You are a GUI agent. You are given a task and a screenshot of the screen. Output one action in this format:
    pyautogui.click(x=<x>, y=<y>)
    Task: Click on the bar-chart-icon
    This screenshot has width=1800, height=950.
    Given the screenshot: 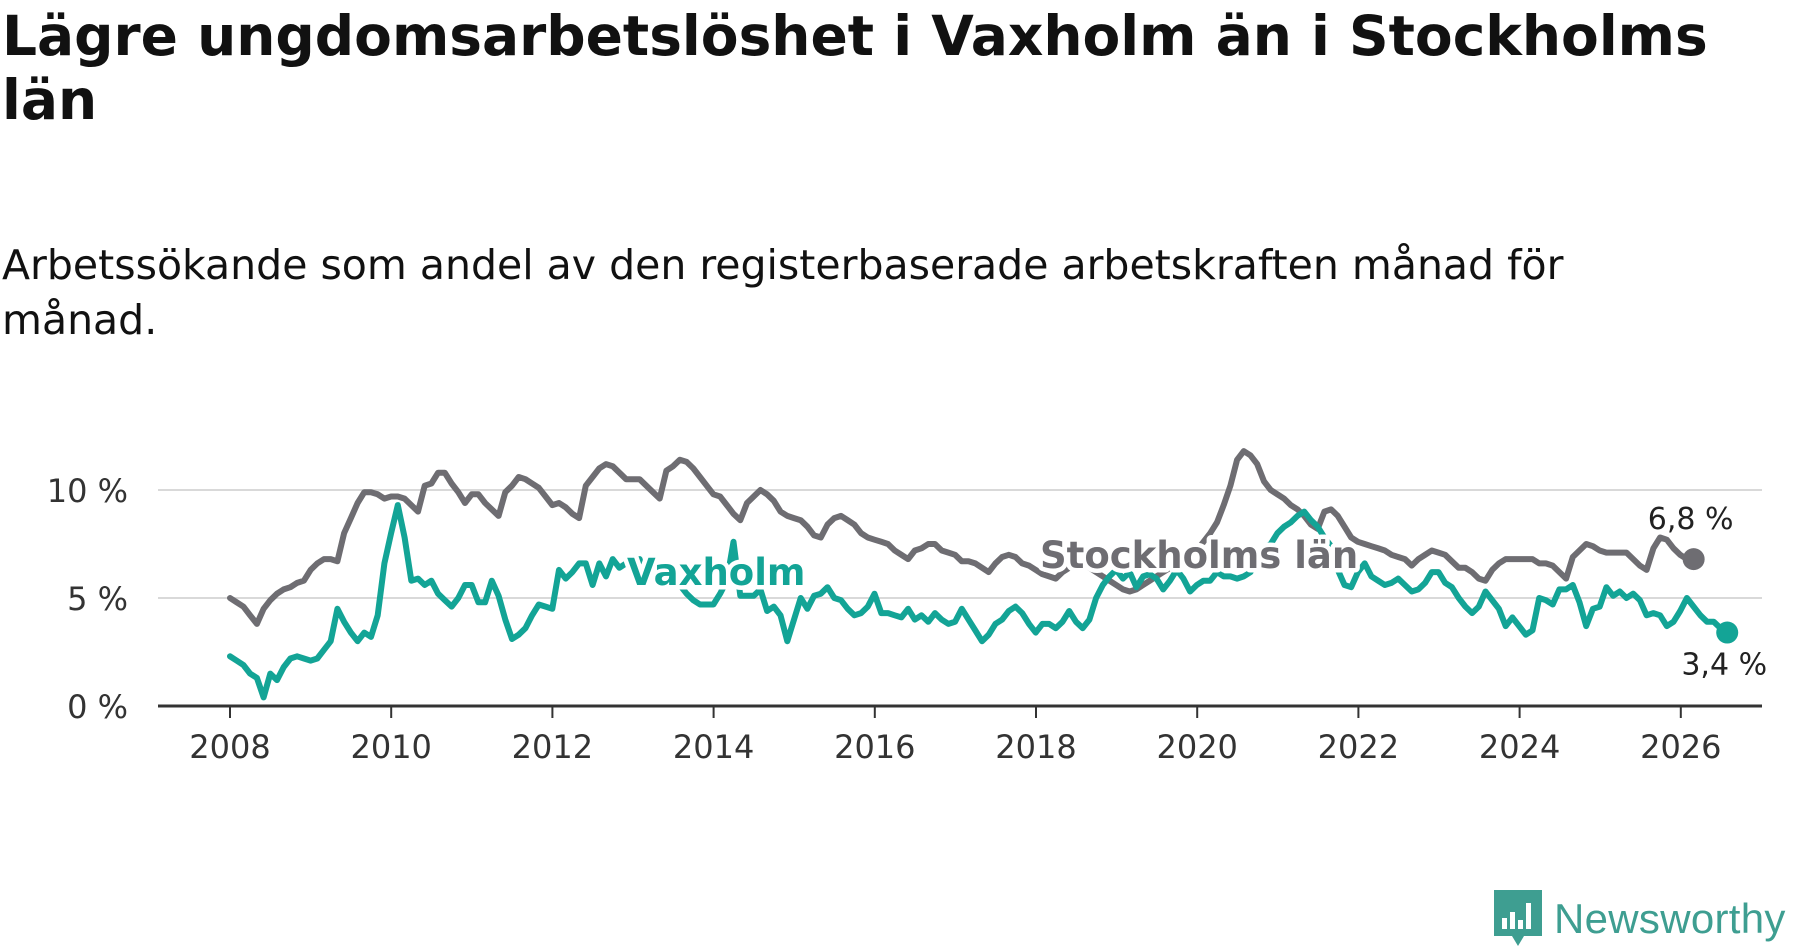 What is the action you would take?
    pyautogui.click(x=1518, y=918)
    